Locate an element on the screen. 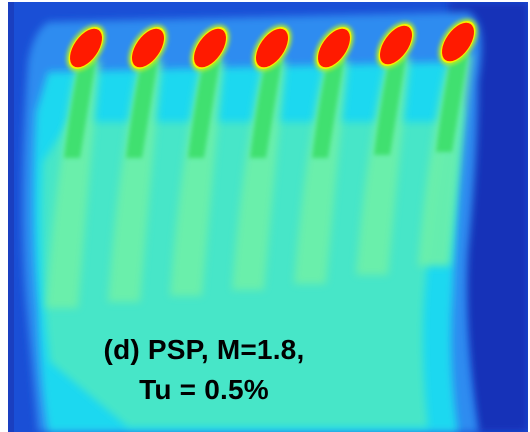  caption-line-2: Tu = 0.5% is located at coordinates (204, 389).